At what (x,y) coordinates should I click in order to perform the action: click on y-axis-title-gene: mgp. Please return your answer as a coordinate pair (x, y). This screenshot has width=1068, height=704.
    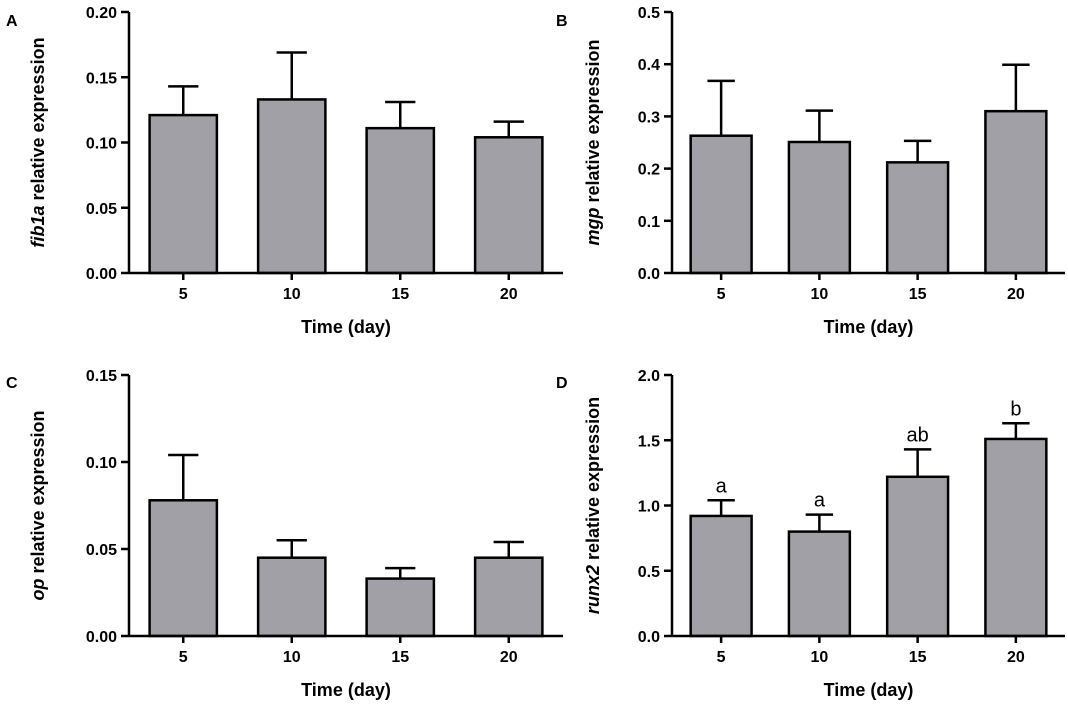
    Looking at the image, I should click on (593, 227).